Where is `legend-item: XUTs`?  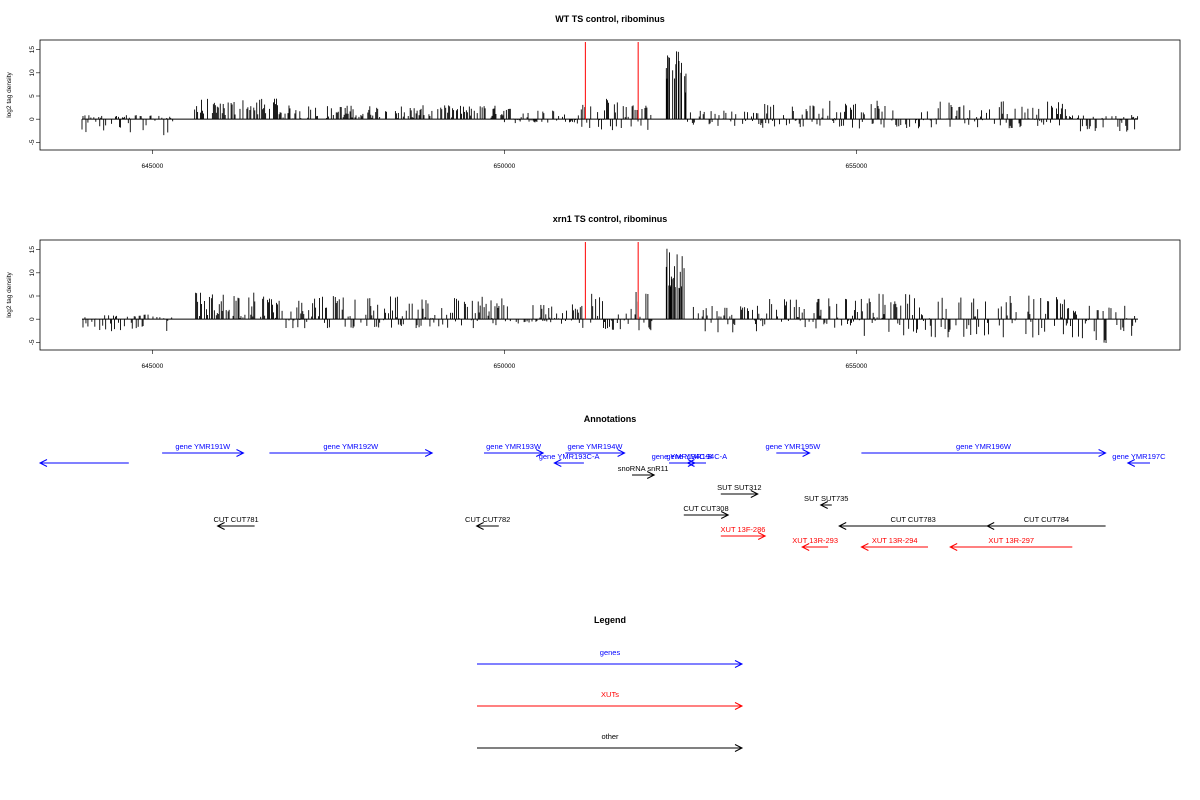 legend-item: XUTs is located at coordinates (610, 700).